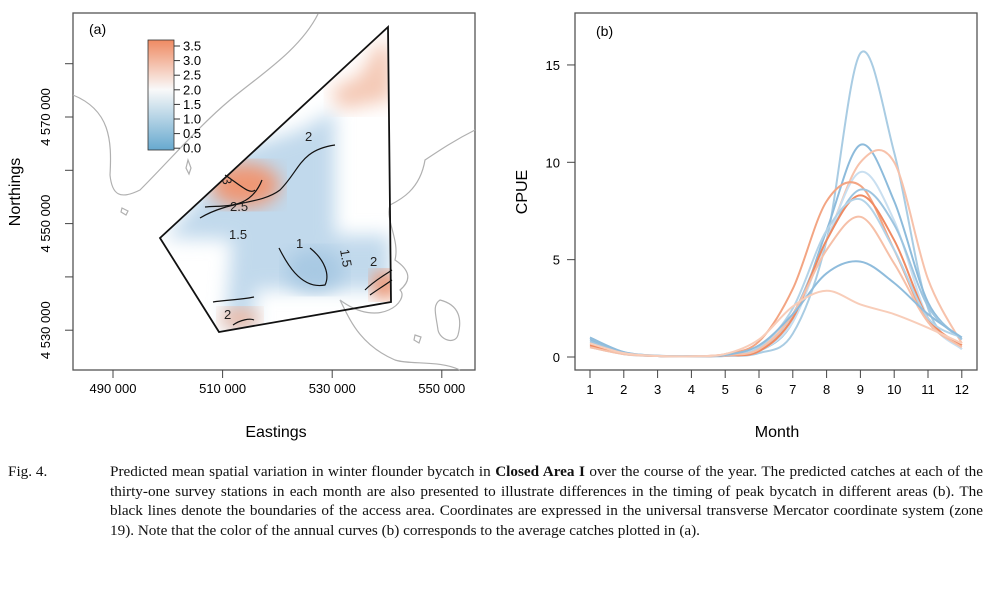 Image resolution: width=991 pixels, height=590 pixels. I want to click on y-tick-label-b: 10, so click(553, 162).